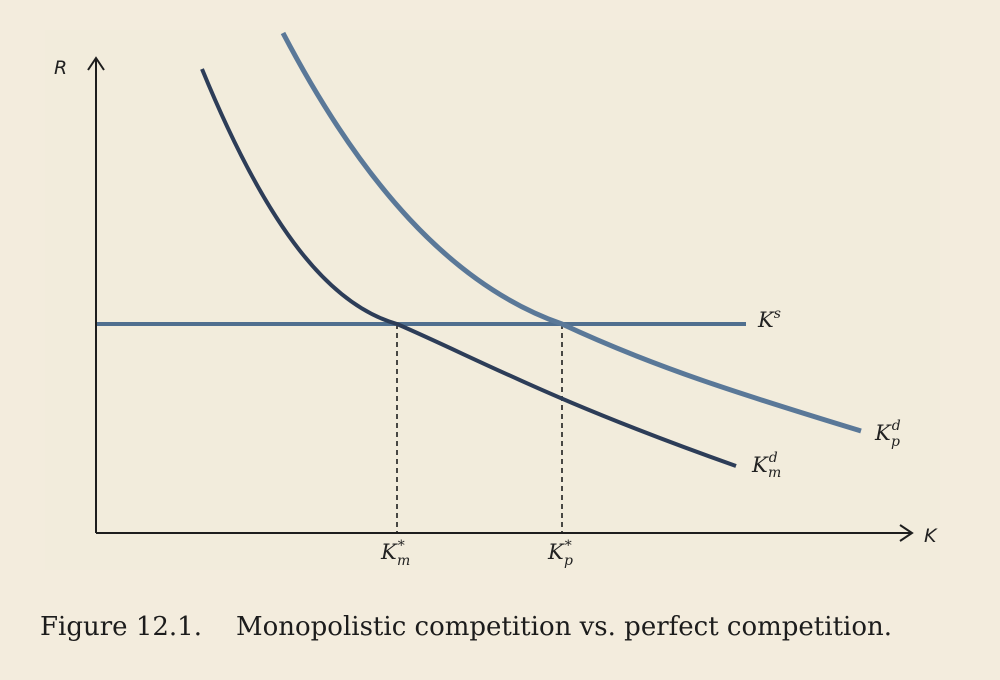 This screenshot has height=680, width=1000. Describe the element at coordinates (777, 314) in the screenshot. I see `supply-label-sup: s` at that location.